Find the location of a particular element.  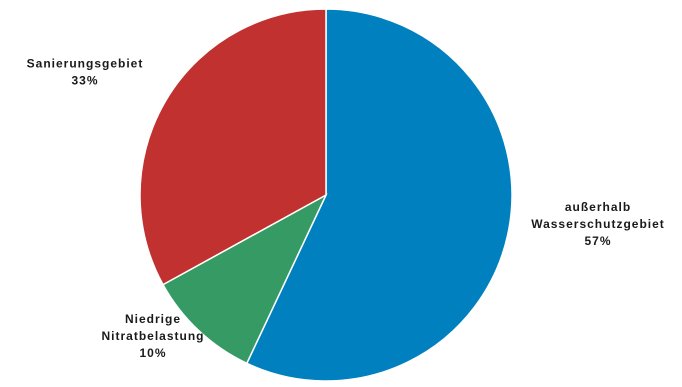

slice-name-label: Nitratbelastung is located at coordinates (152, 336).